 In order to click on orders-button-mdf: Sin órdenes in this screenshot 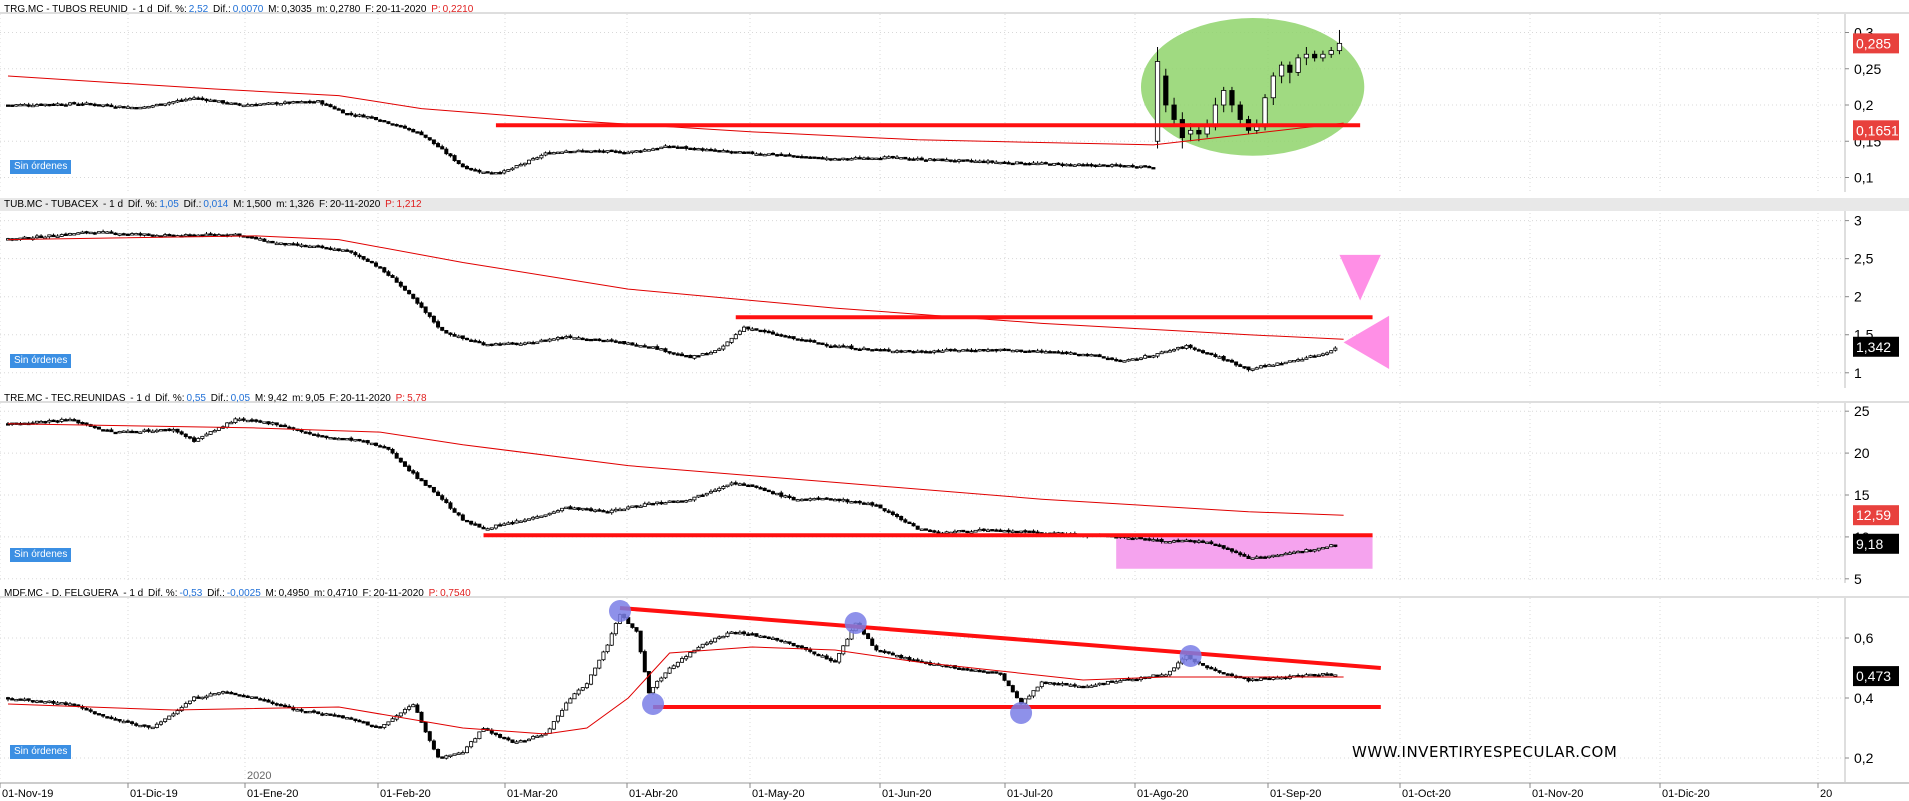, I will do `click(41, 752)`.